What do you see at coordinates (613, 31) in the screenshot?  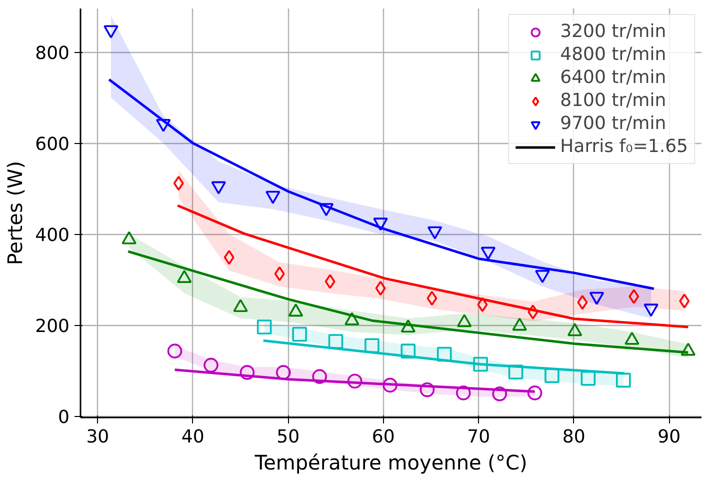 I see `legend-label: 3200 tr/min` at bounding box center [613, 31].